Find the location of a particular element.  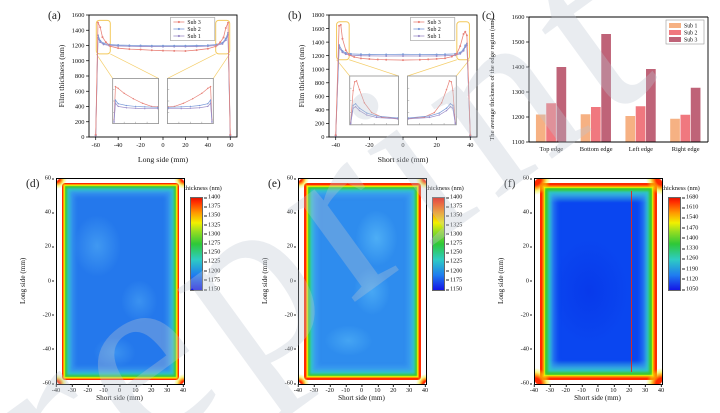

panel-e-xlabel: Short side (mm) is located at coordinates (361, 398).